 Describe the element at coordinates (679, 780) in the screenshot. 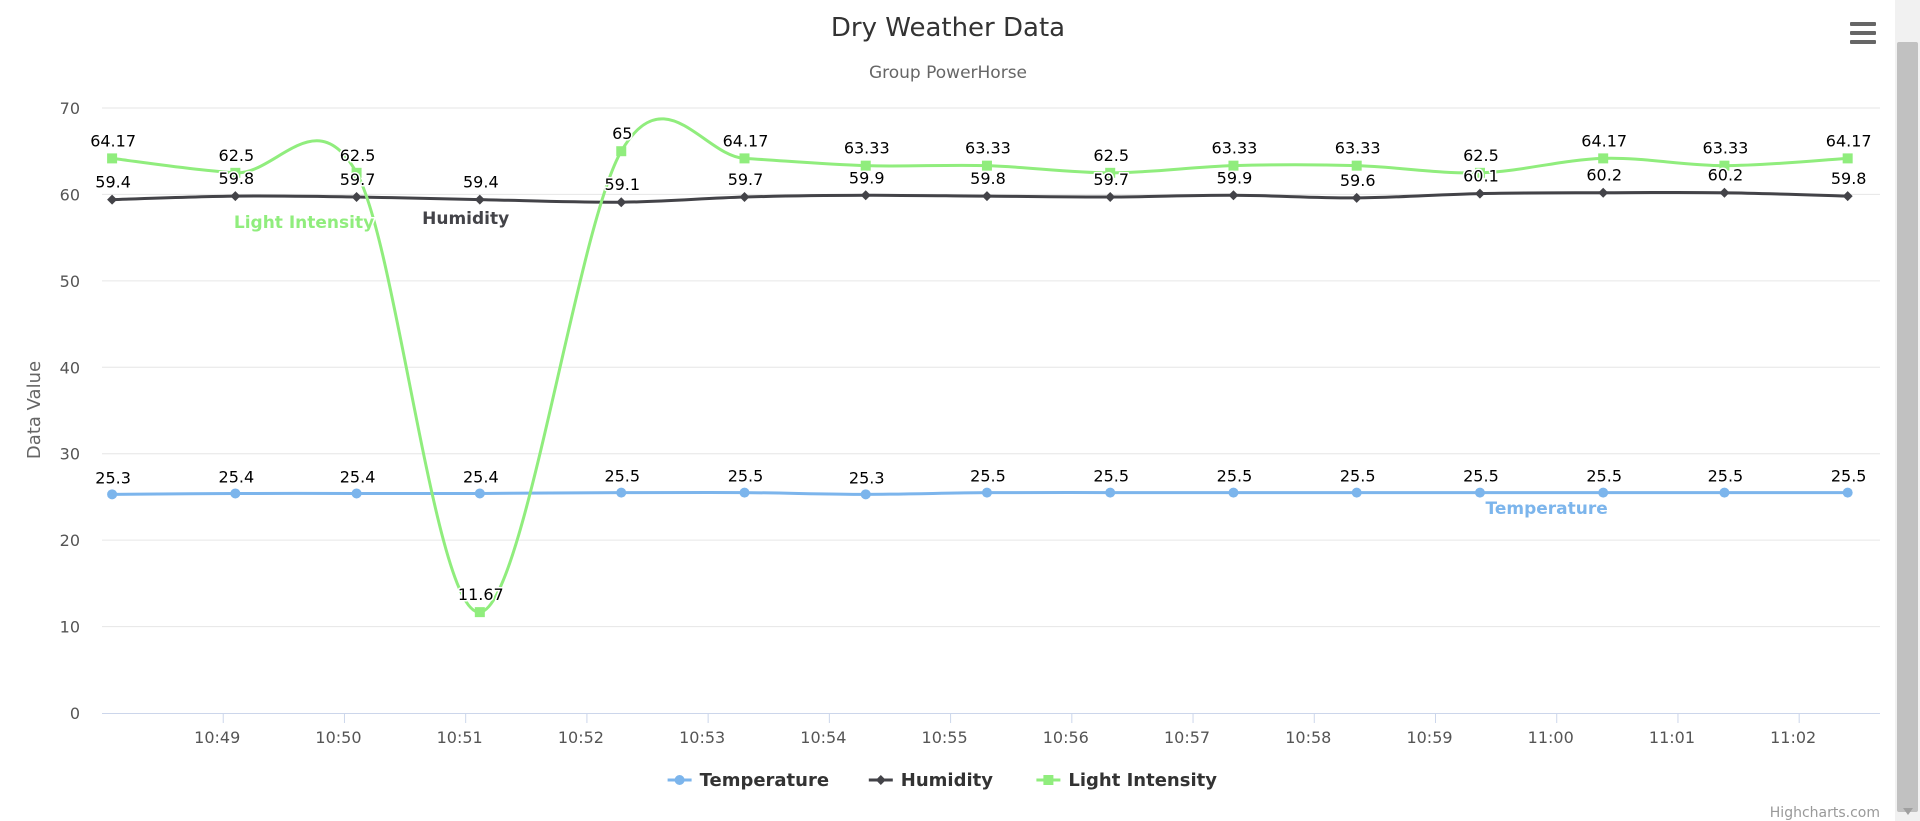

I see `legend-temperature-point` at that location.